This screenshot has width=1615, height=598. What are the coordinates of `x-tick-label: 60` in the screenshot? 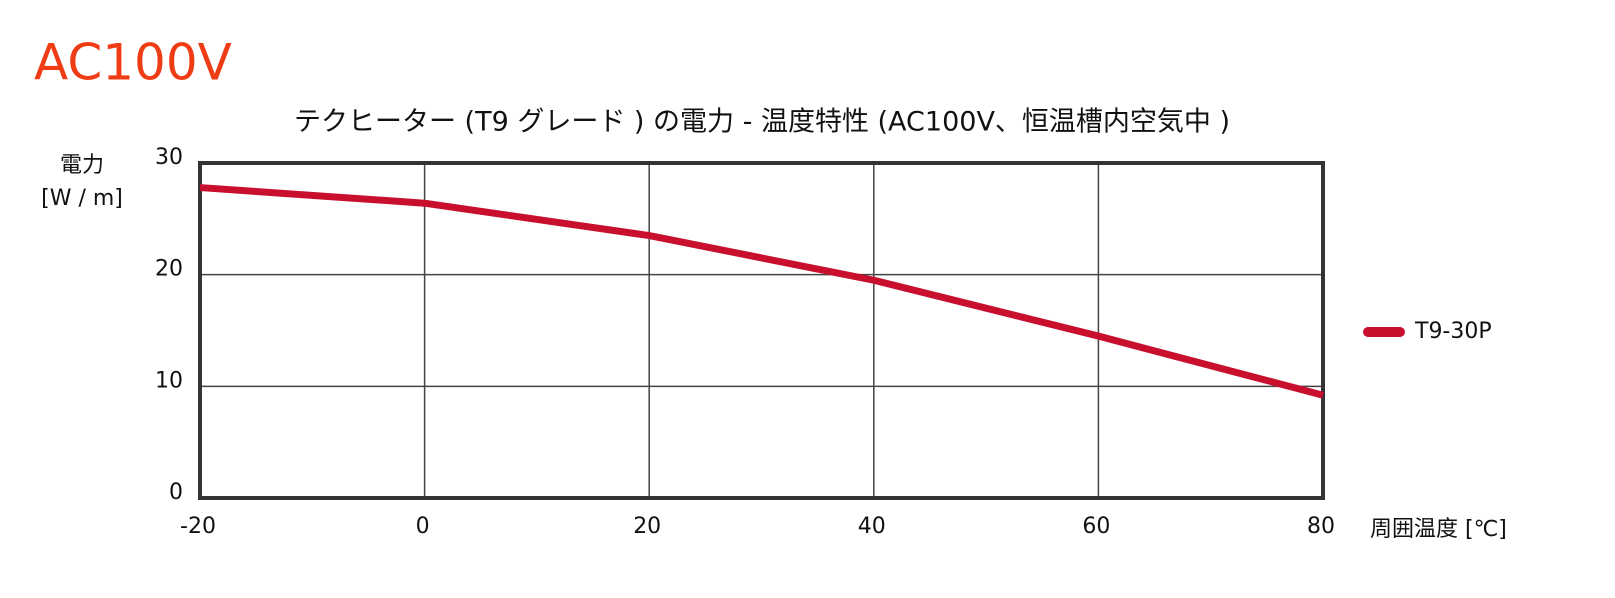 It's located at (1096, 526).